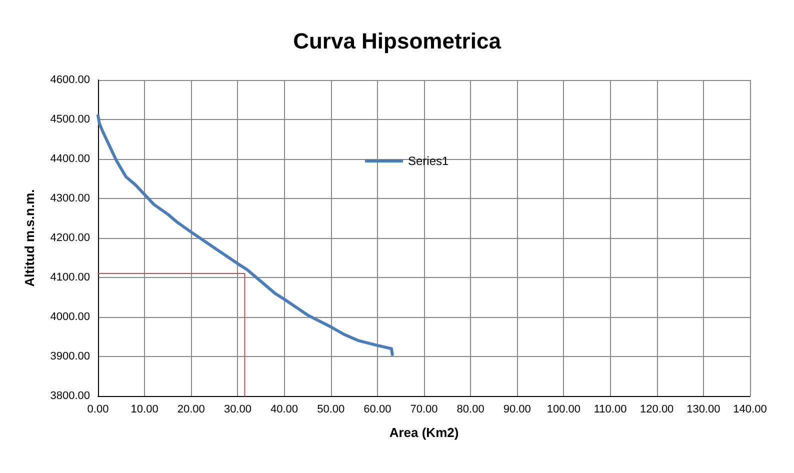 The image size is (794, 473). What do you see at coordinates (144, 410) in the screenshot?
I see `x-tick-label: 10.00` at bounding box center [144, 410].